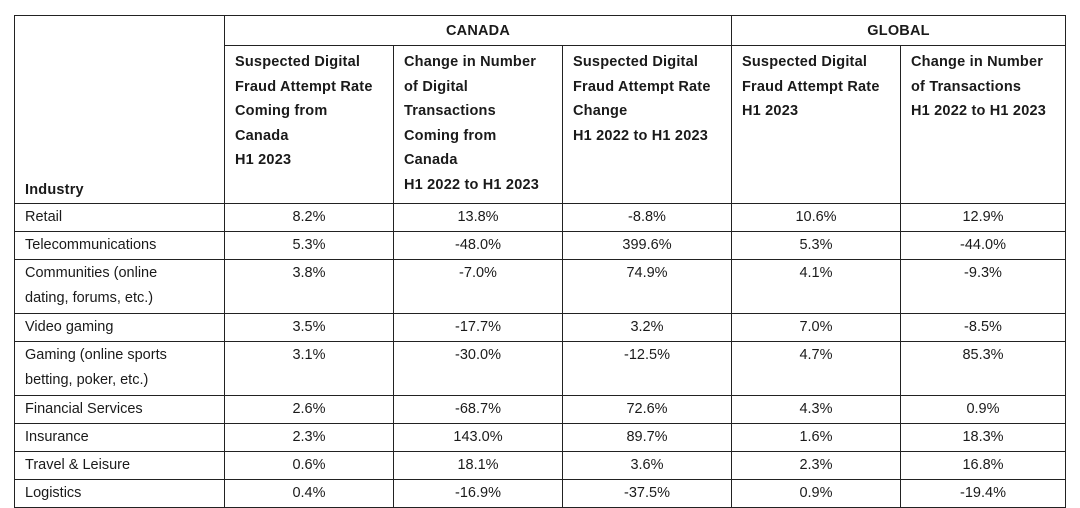 The image size is (1080, 508). What do you see at coordinates (540, 327) in the screenshot?
I see `table-row: Video gaming 3.5% -17.7% 3.2% 7.0% -8.5%` at bounding box center [540, 327].